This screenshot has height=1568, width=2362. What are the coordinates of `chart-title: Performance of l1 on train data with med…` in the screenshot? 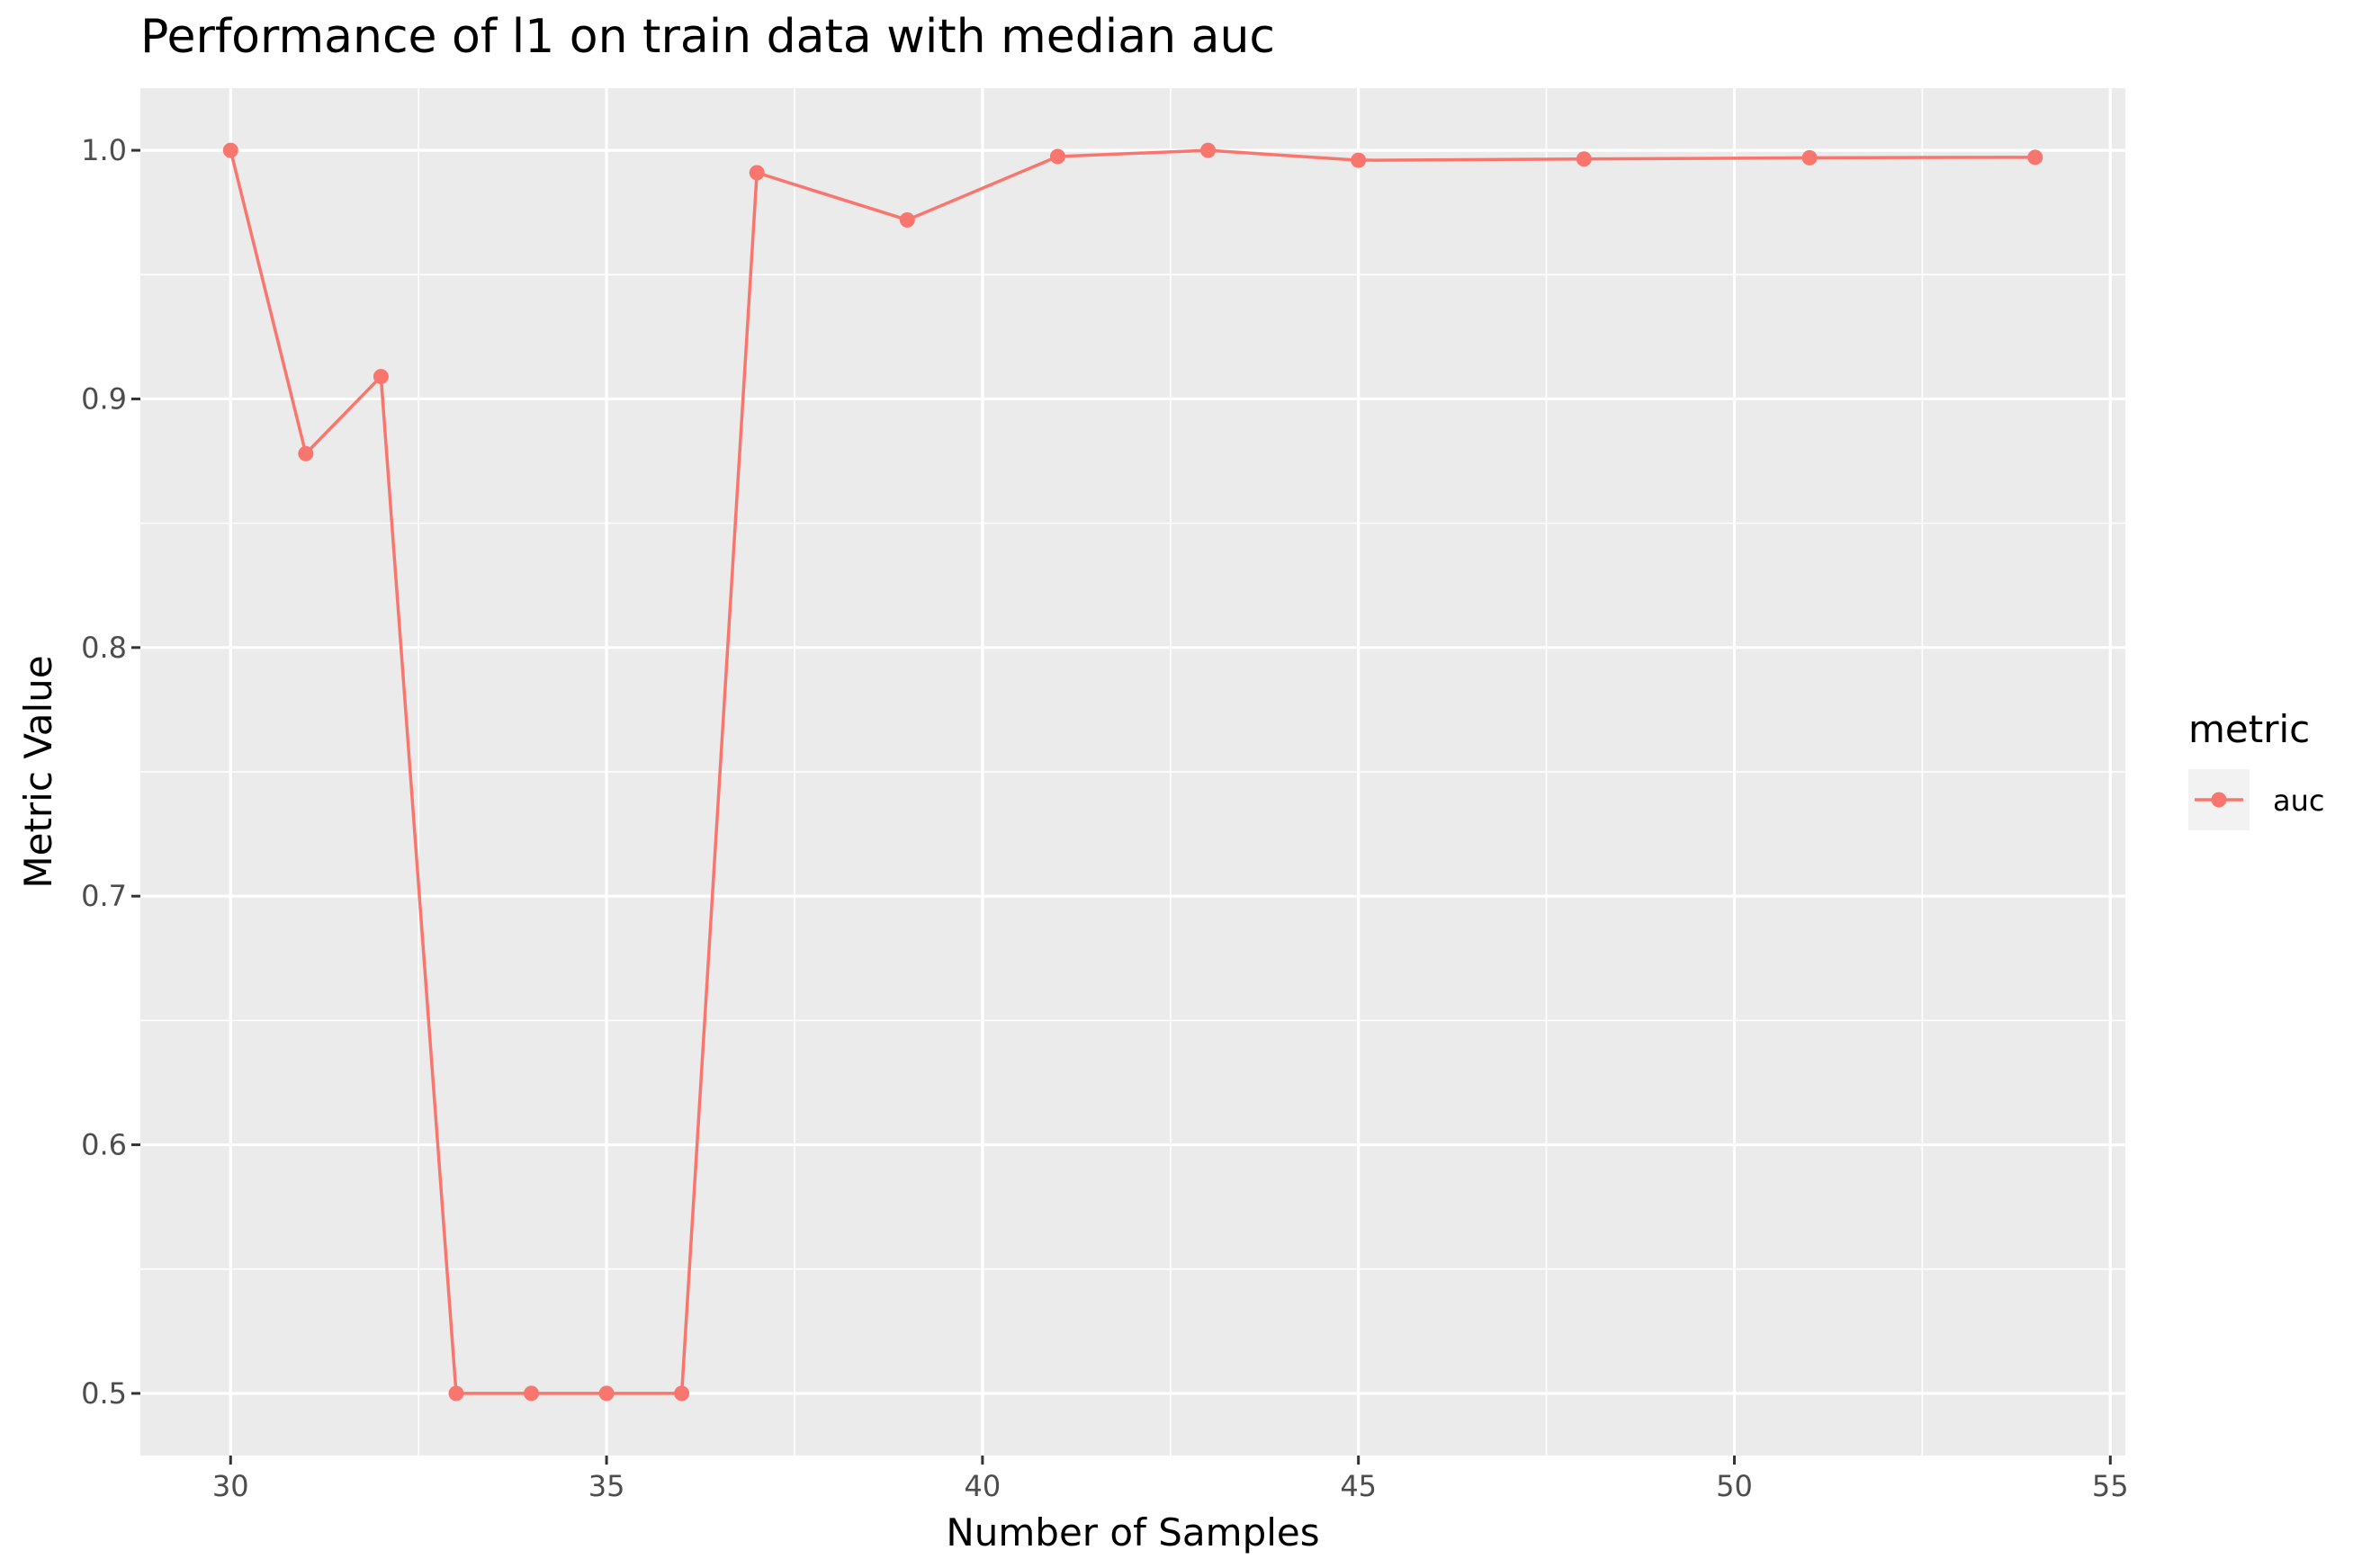 It's located at (708, 37).